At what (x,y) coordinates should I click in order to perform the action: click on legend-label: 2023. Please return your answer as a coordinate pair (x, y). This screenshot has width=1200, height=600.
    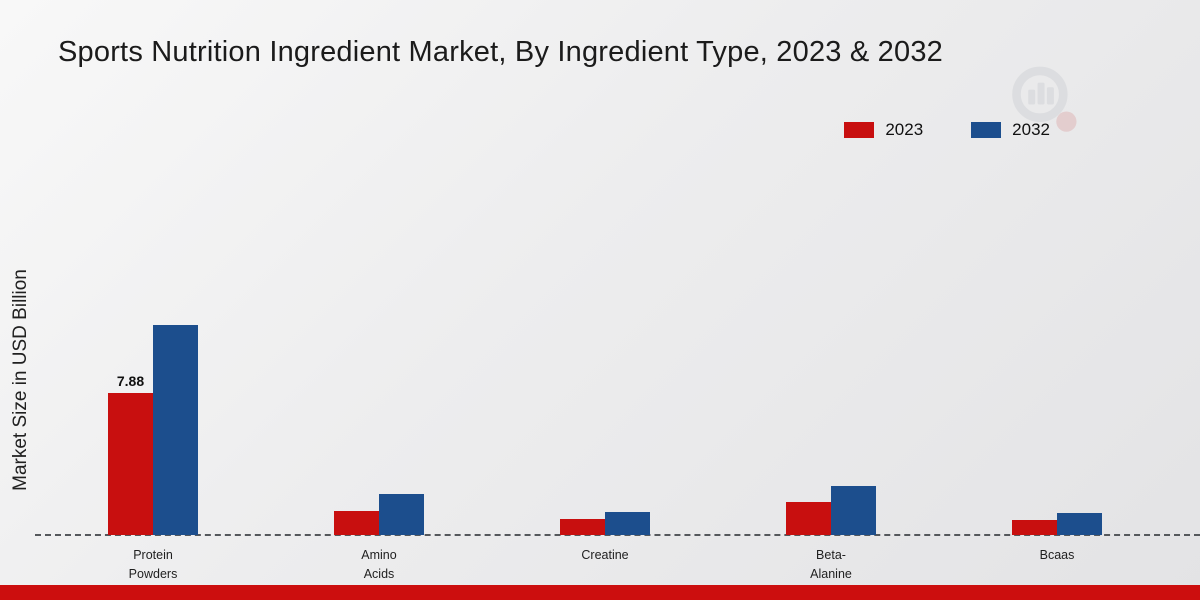
    Looking at the image, I should click on (904, 129).